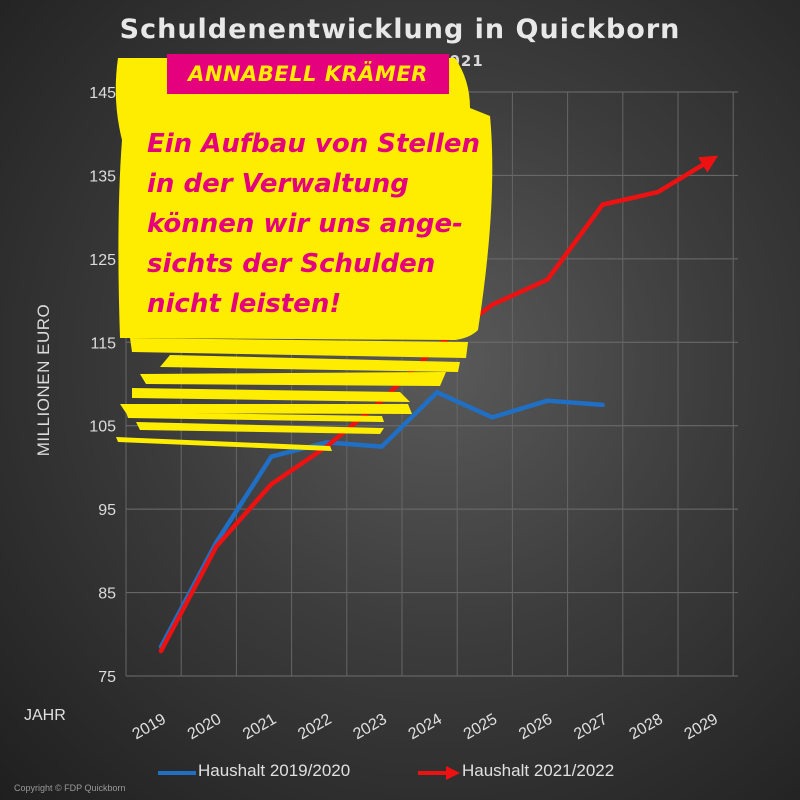 The height and width of the screenshot is (800, 800). What do you see at coordinates (590, 727) in the screenshot?
I see `x-tick-label: 2027` at bounding box center [590, 727].